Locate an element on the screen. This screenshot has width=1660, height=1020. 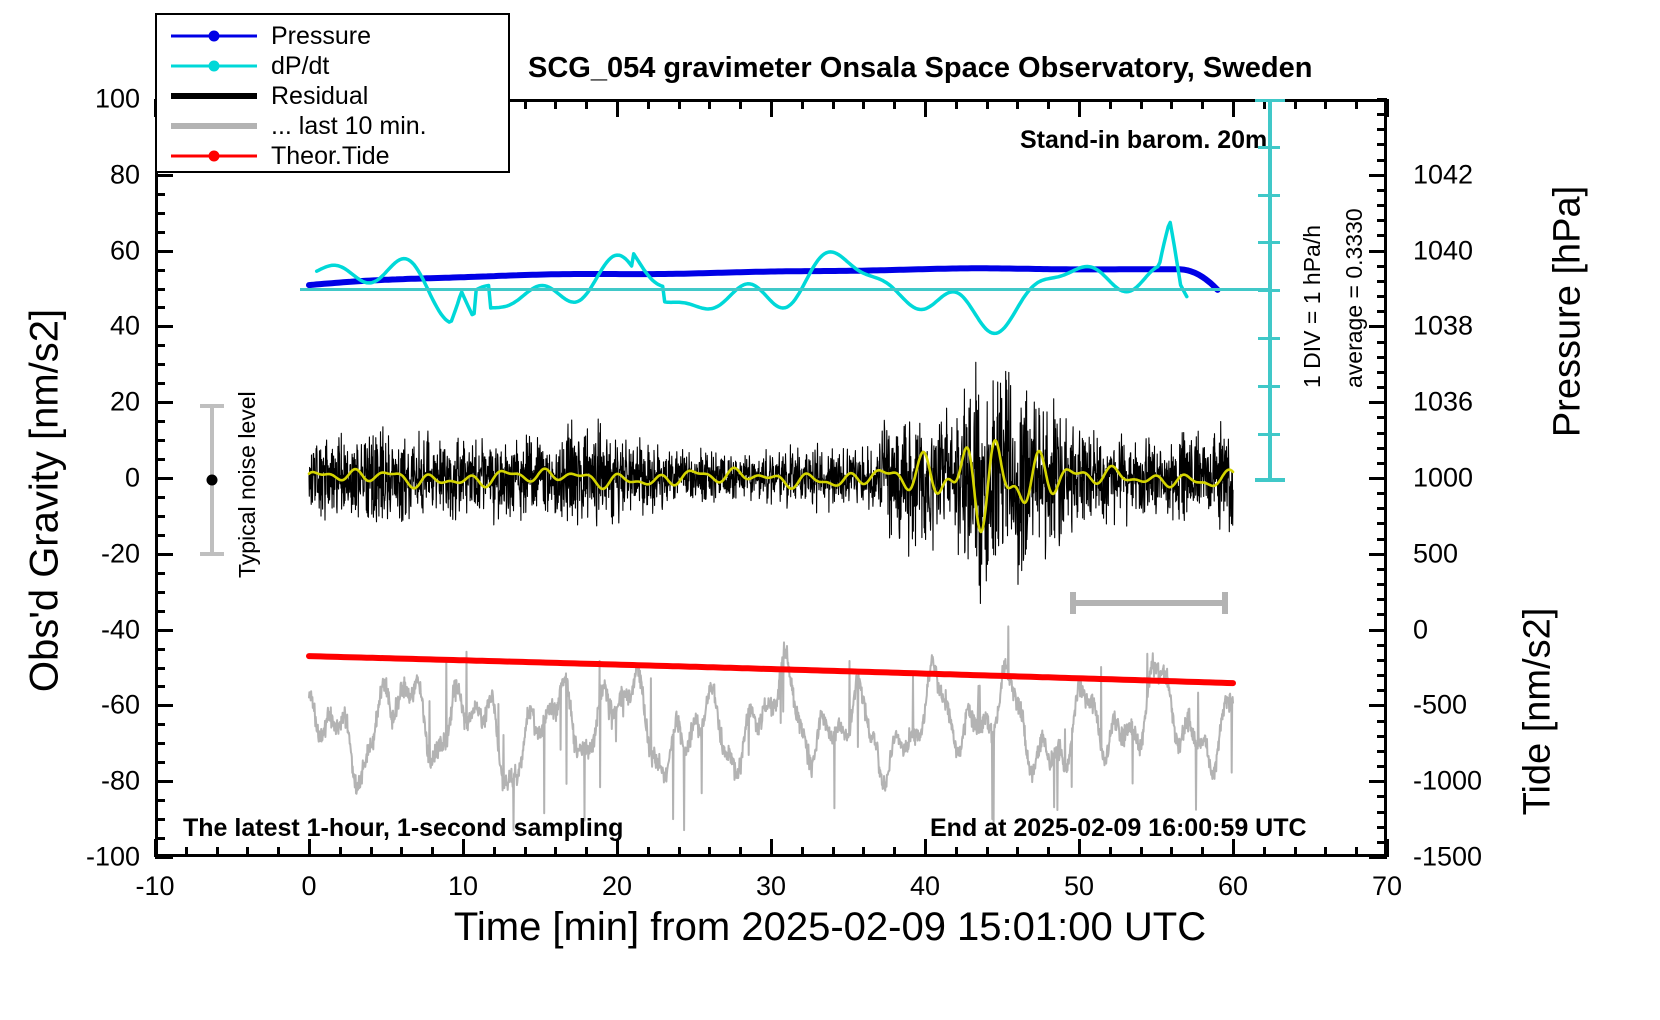
div-scale-annotation: 1 DIV = 1 hPa/h is located at coordinates (1312, 306).